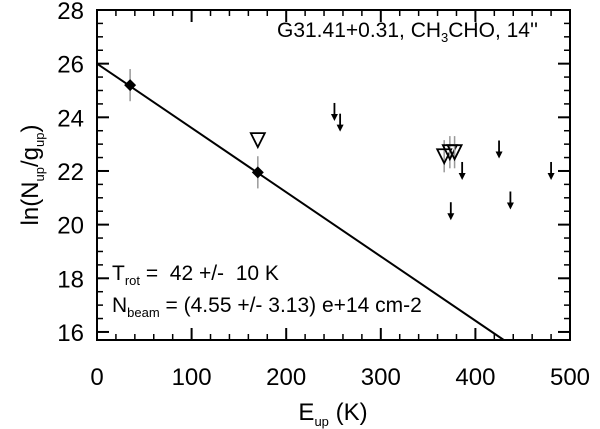 This screenshot has height=429, width=600. I want to click on nbeam-result: Nbeam = (4.55 +/- 3.13) e+14 cm-2, so click(267, 307).